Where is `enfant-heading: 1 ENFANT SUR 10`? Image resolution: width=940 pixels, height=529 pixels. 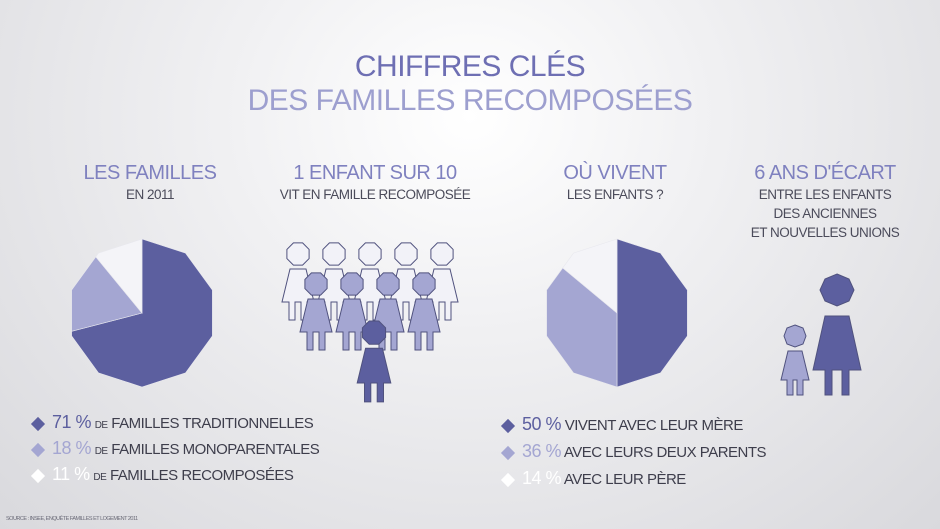 enfant-heading: 1 ENFANT SUR 10 is located at coordinates (375, 173).